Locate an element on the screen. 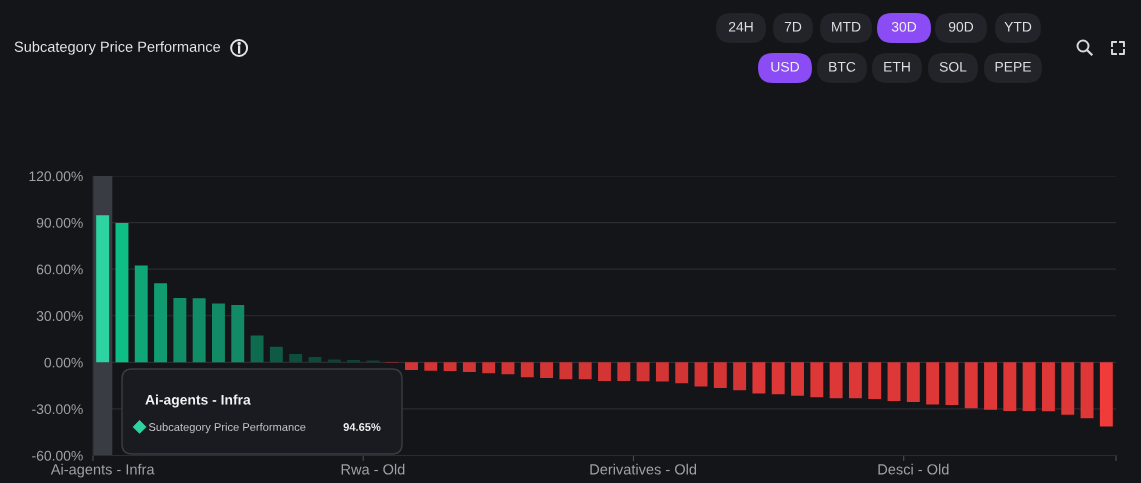 This screenshot has height=483, width=1141. y-tick-label: -60.00% is located at coordinates (57, 455).